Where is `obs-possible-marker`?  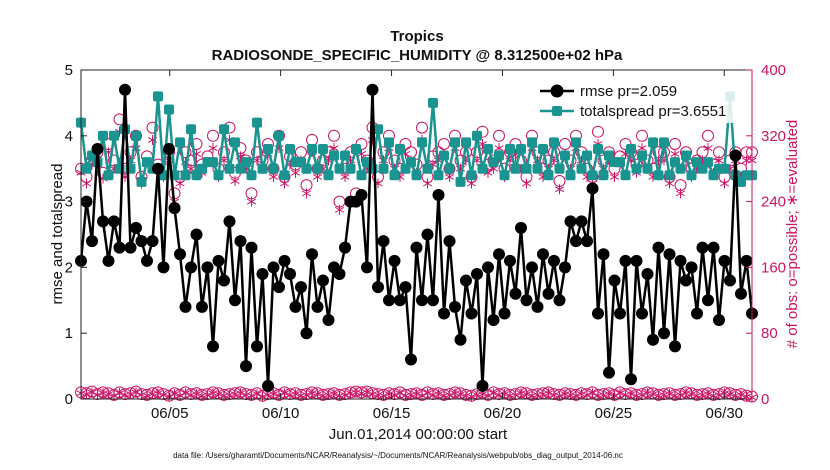
obs-possible-marker is located at coordinates (334, 135).